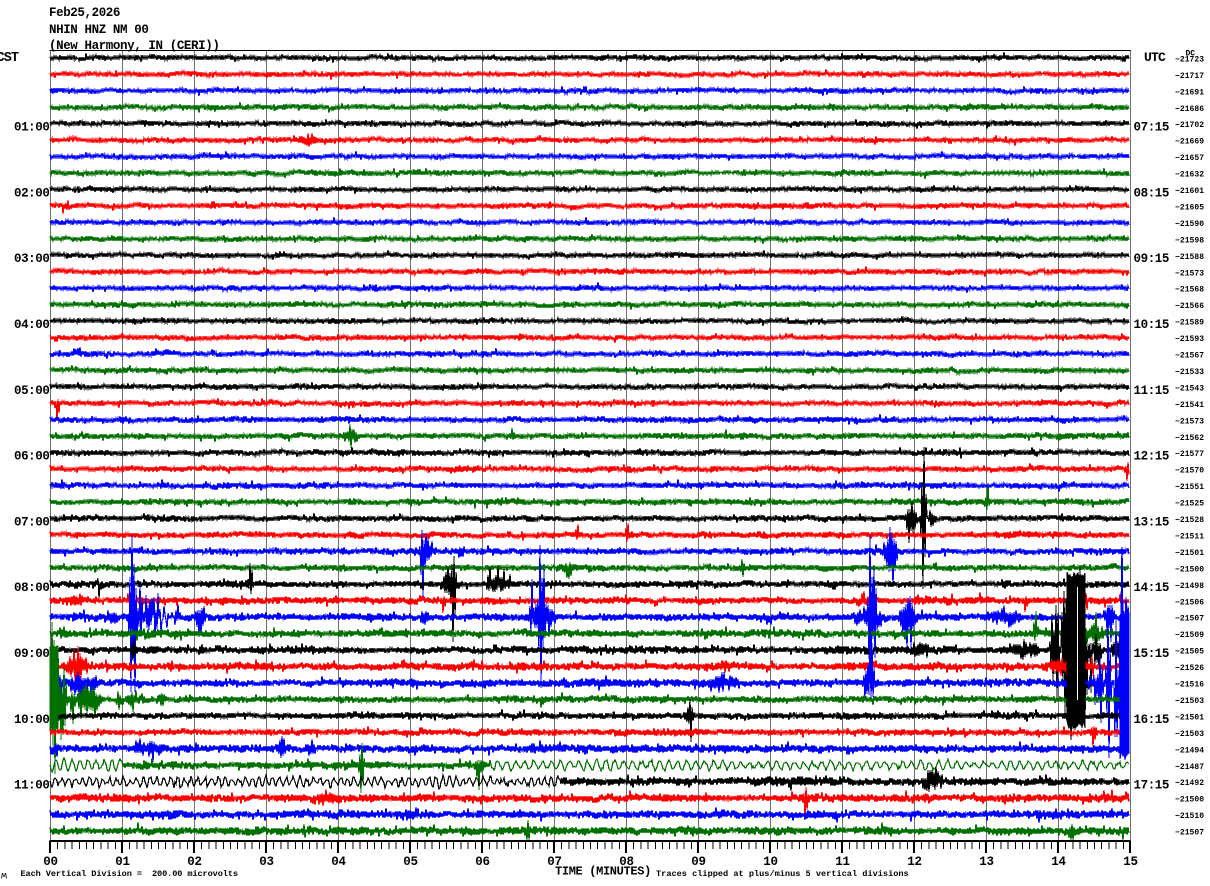 This screenshot has height=886, width=1210. What do you see at coordinates (1152, 654) in the screenshot?
I see `svg-text: 15:15` at bounding box center [1152, 654].